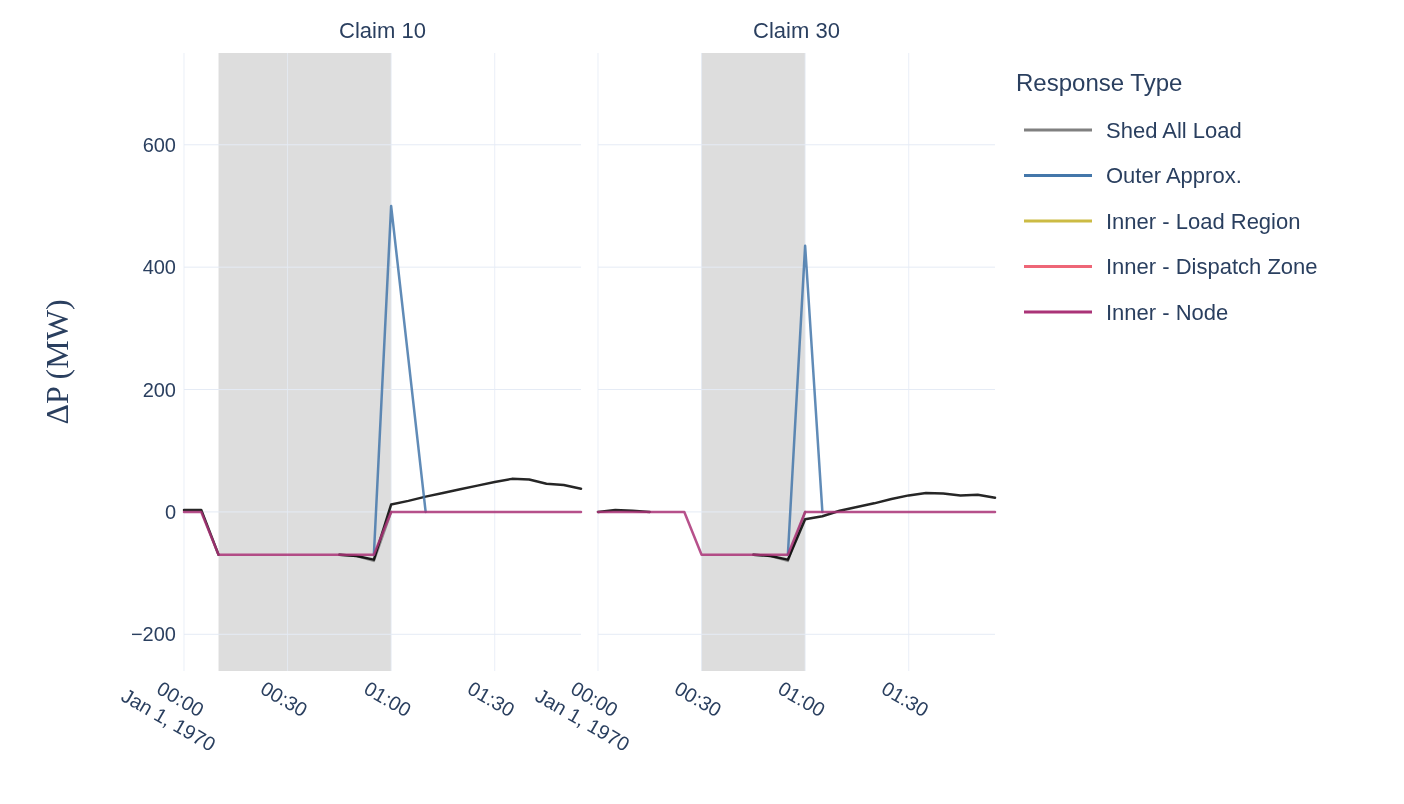  What do you see at coordinates (1203, 221) in the screenshot?
I see `legend-label: Inner - Load Region` at bounding box center [1203, 221].